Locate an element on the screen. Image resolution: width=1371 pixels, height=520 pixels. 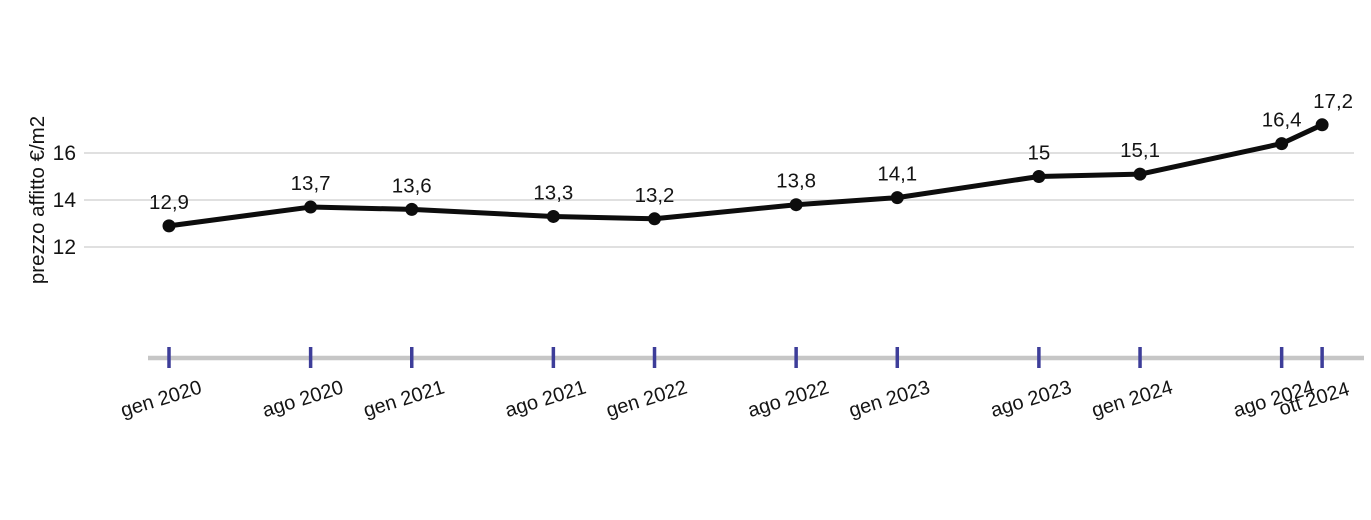
data-point-label: 13,6 is located at coordinates (412, 185).